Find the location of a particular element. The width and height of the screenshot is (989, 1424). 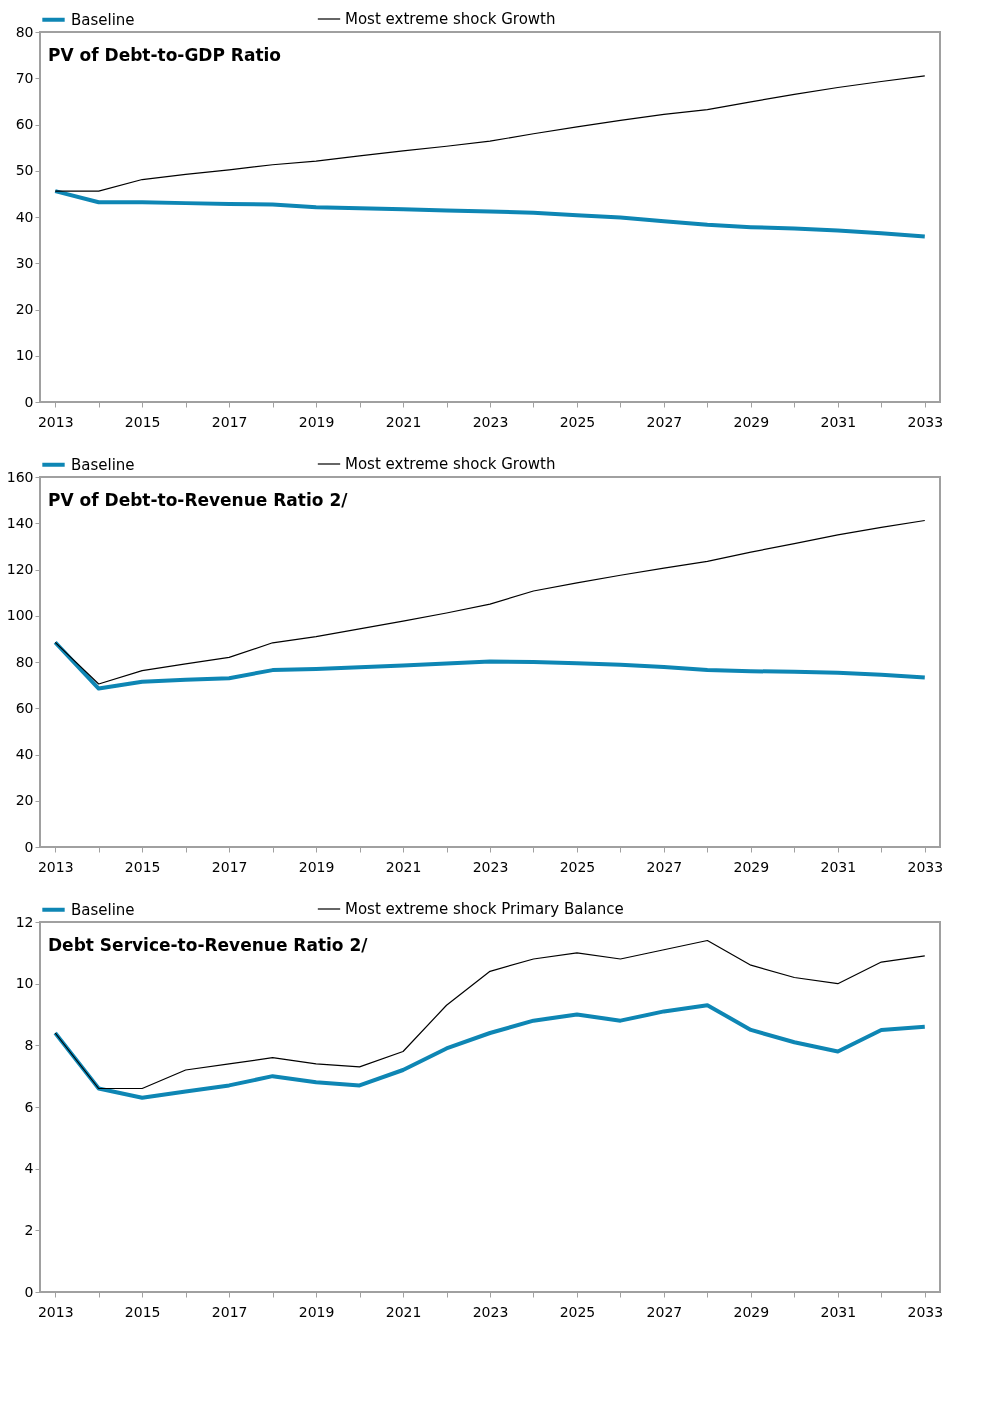

text: PV of Debt-to-Revenue Ratio 2/ is located at coordinates (198, 500).